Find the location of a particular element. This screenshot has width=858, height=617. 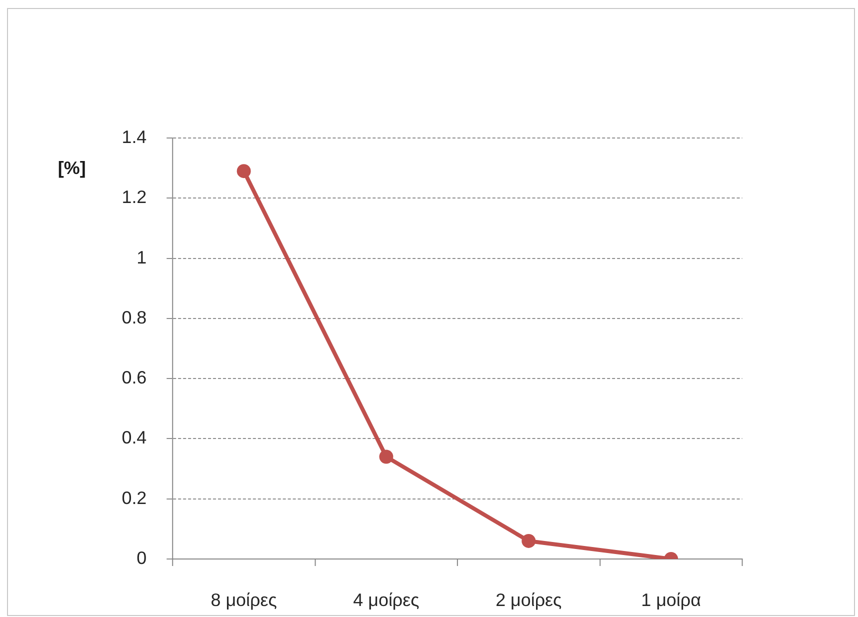

y-tick-label: 0.2 is located at coordinates (134, 498).